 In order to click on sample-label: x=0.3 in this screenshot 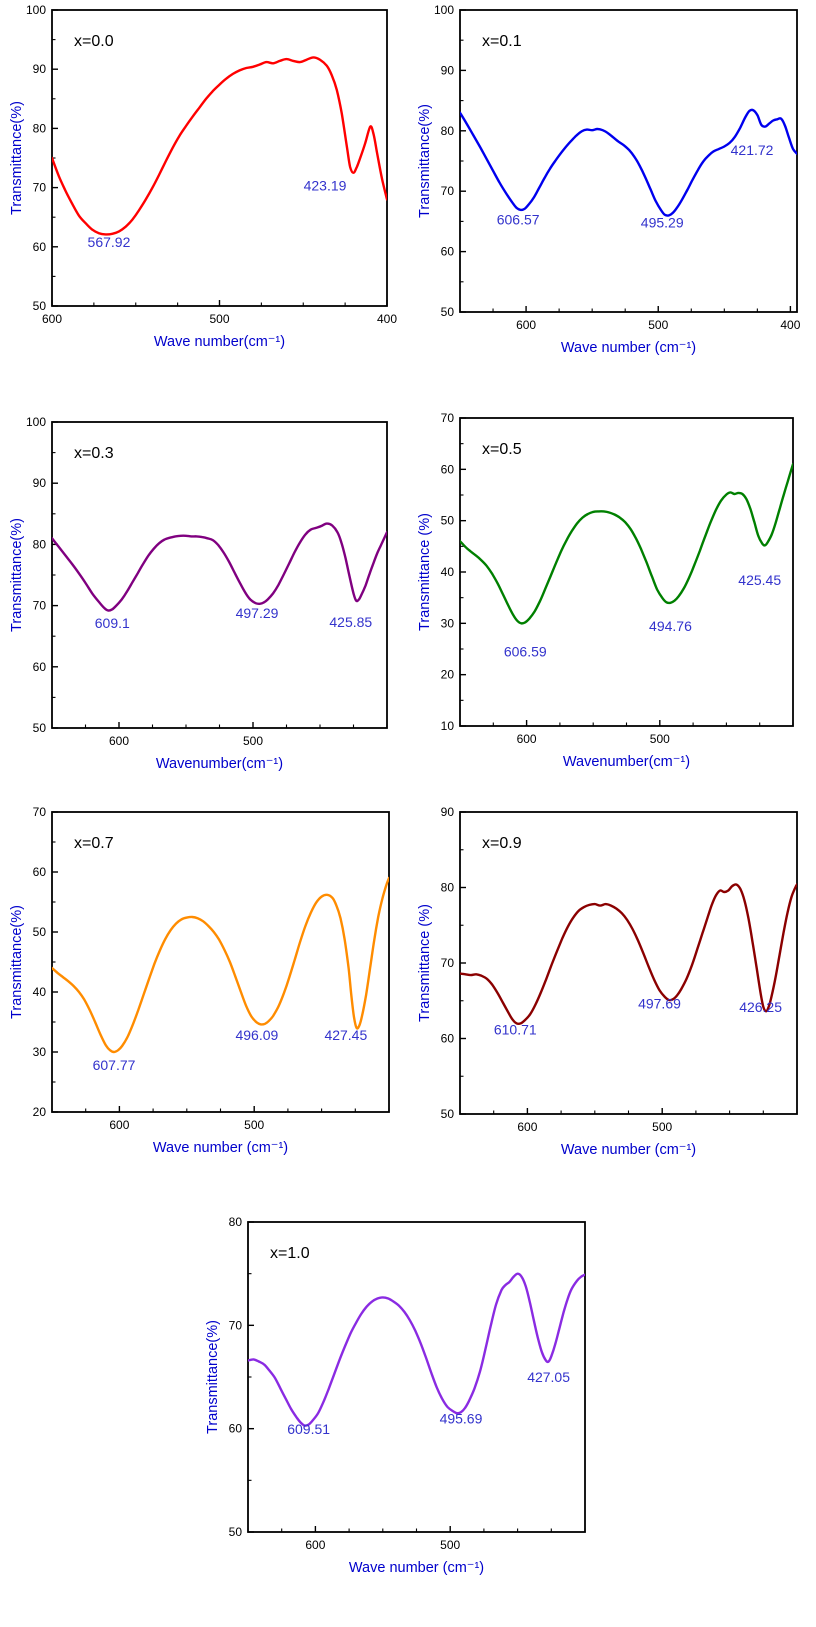, I will do `click(94, 453)`.